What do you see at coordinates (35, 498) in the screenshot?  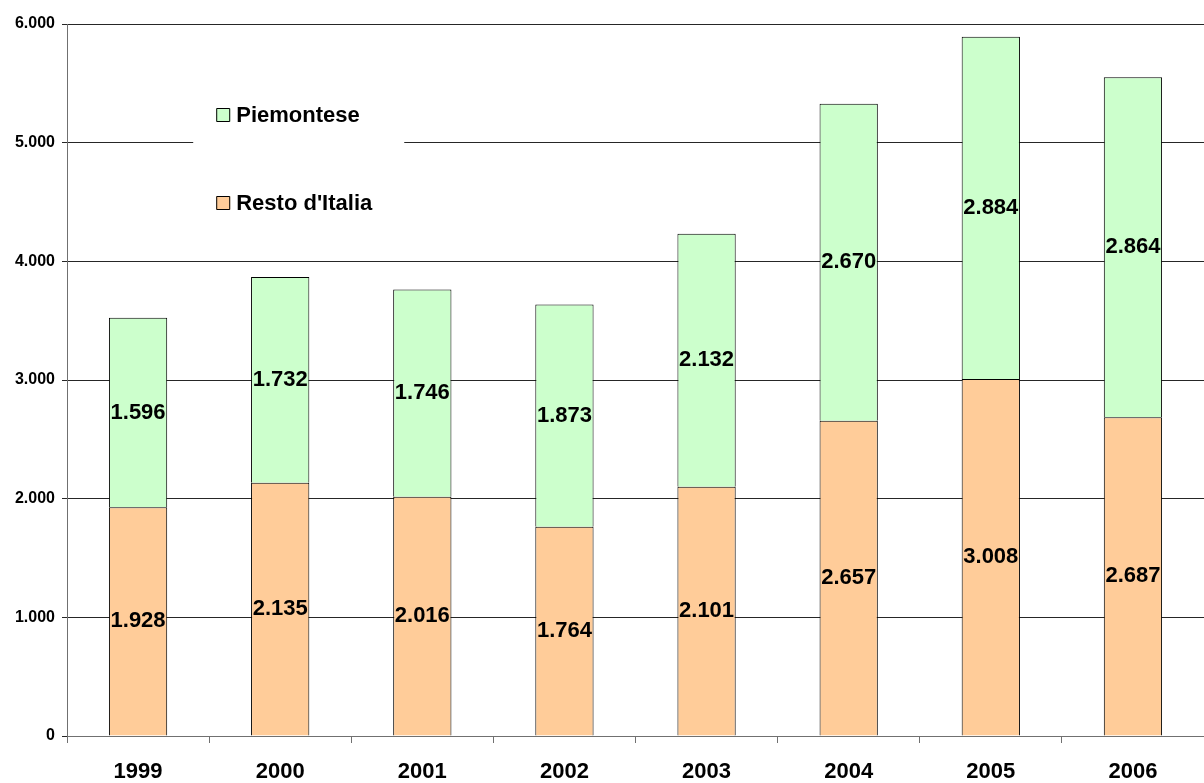 I see `y-tick-label: 2.000` at bounding box center [35, 498].